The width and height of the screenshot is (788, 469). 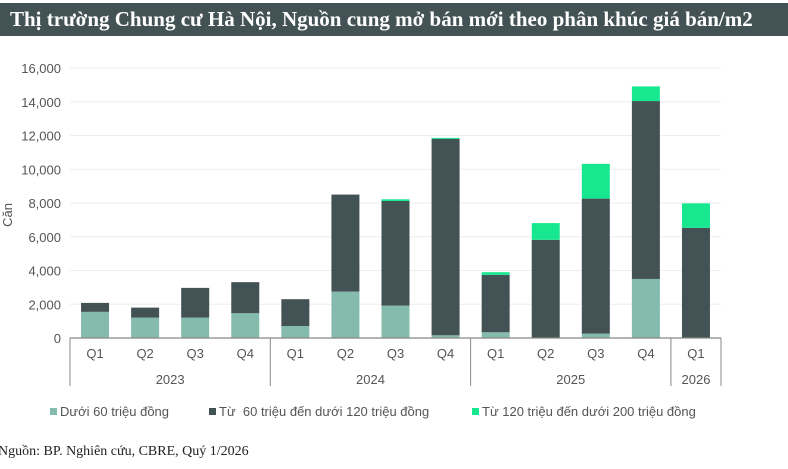 I want to click on legend-item-60-120: Từ 60 triệu đến dưới 120 triệu đồng, so click(x=319, y=411).